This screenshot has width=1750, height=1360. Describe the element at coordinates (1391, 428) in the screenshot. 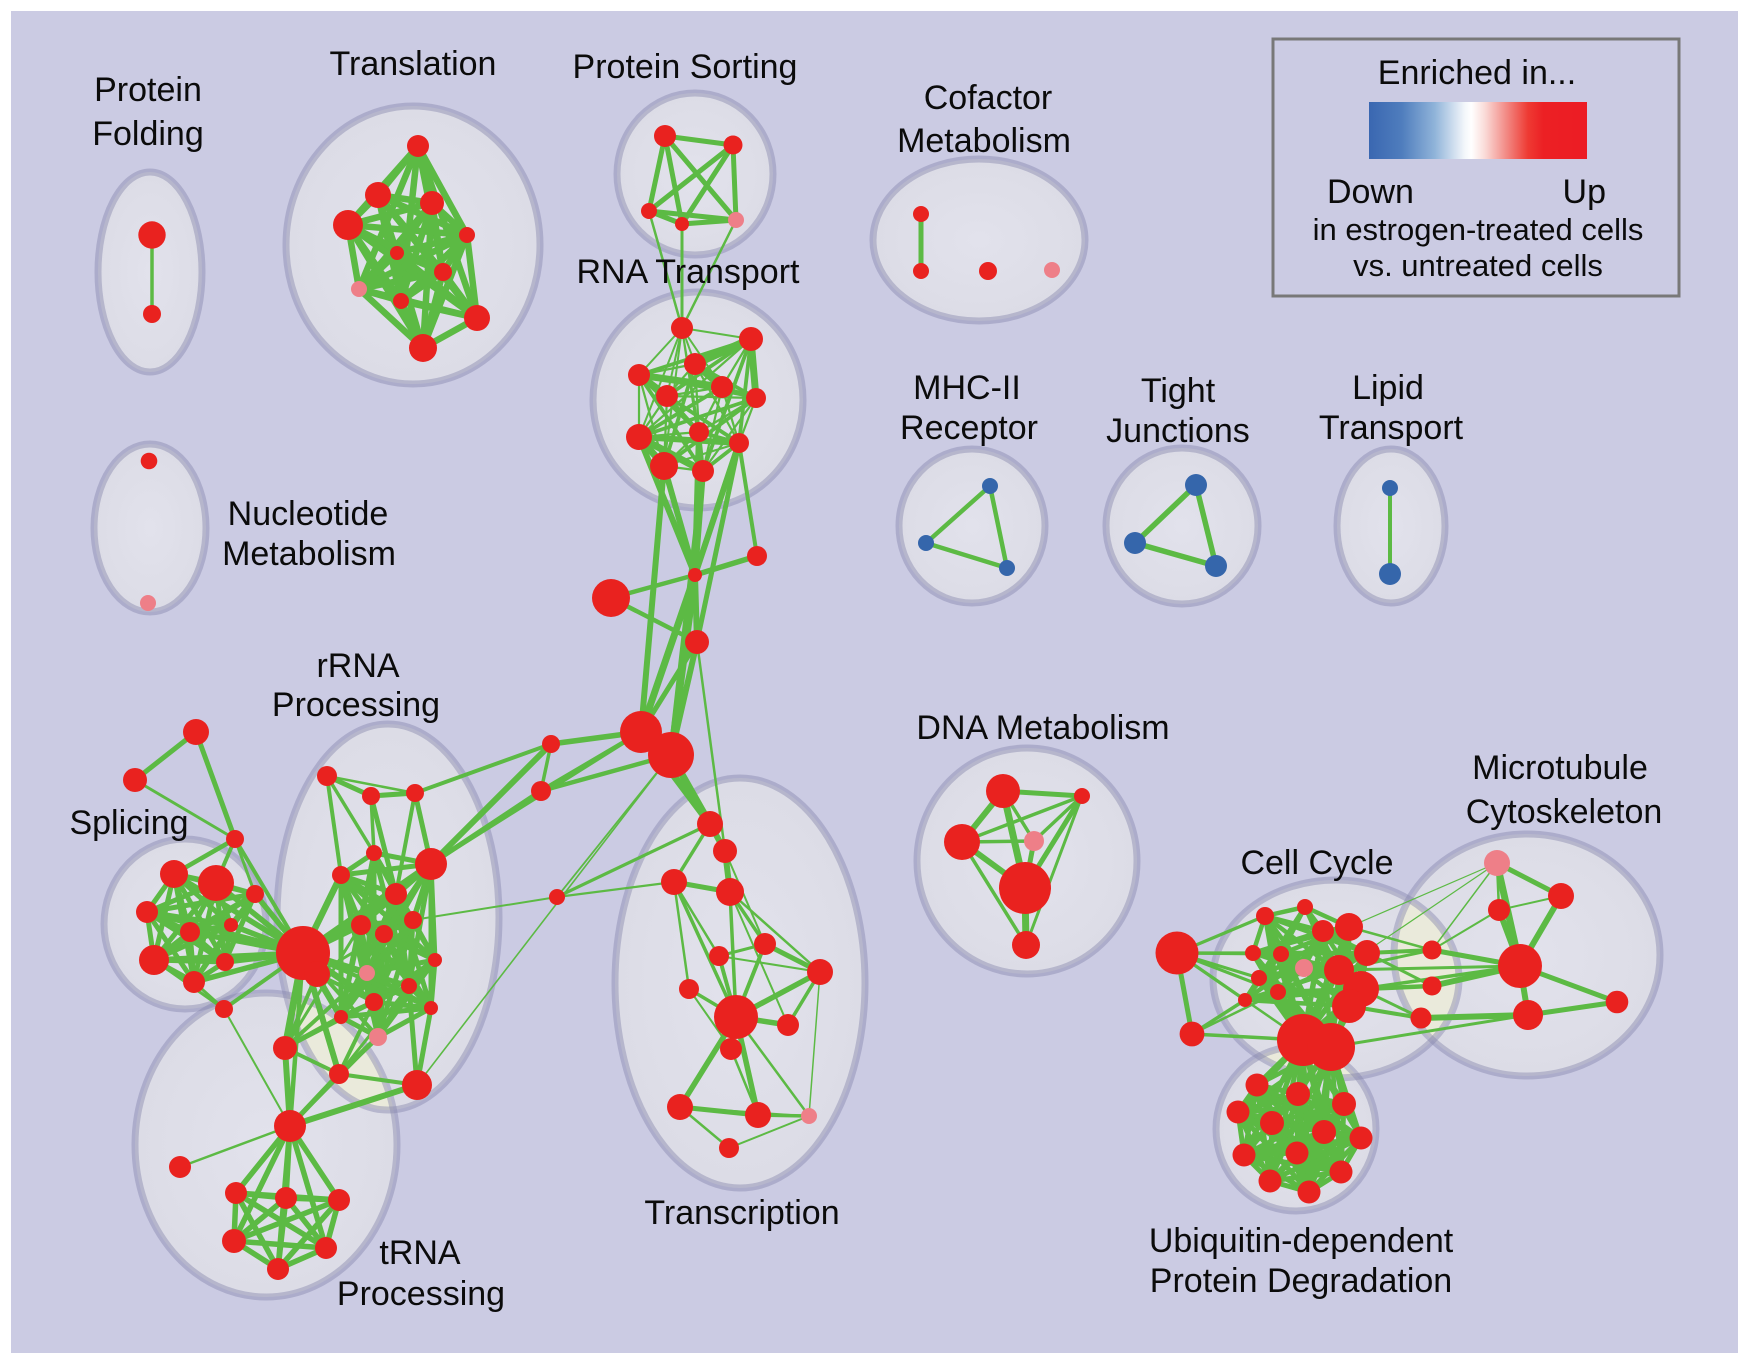

I see `svg-text: Transport` at that location.